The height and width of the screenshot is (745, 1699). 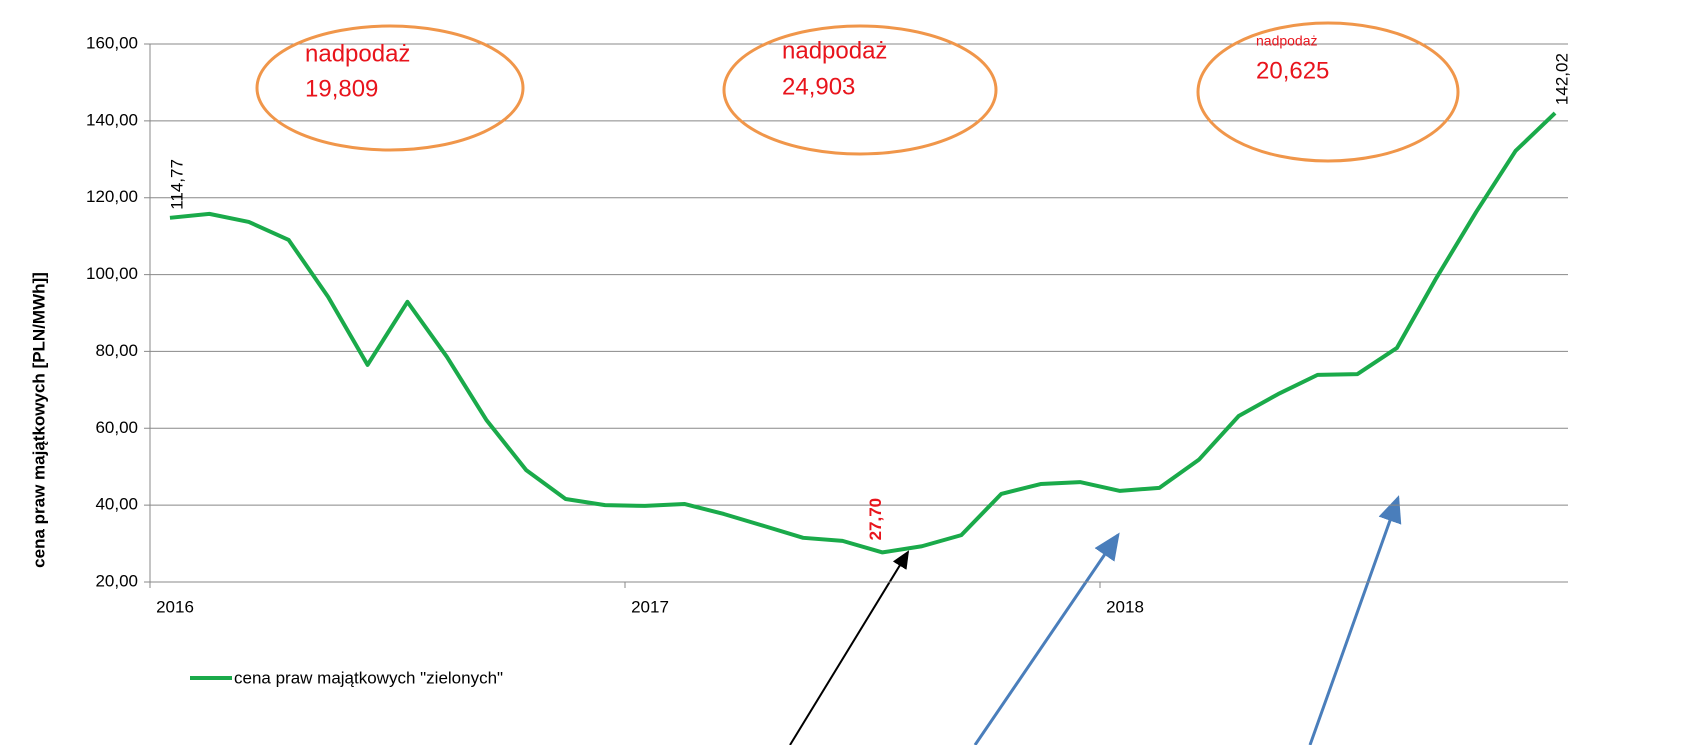 I want to click on value-label: 27,70, so click(x=875, y=519).